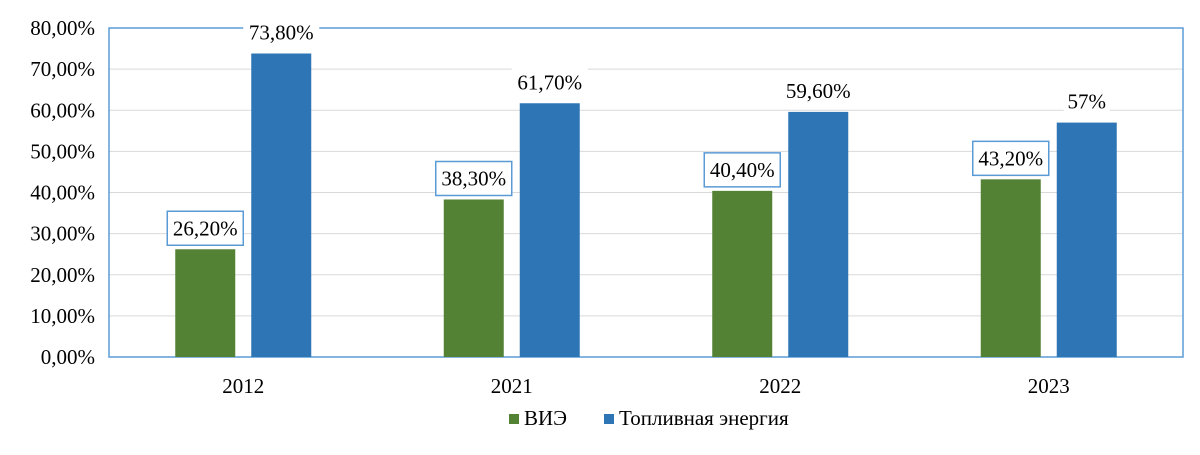 This screenshot has height=455, width=1200. Describe the element at coordinates (1010, 268) in the screenshot. I see `bar-vie-2023` at that location.